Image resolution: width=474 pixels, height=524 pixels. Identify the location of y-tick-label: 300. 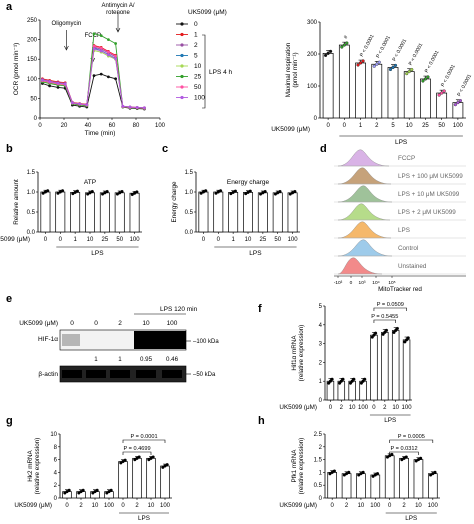
(312, 23).